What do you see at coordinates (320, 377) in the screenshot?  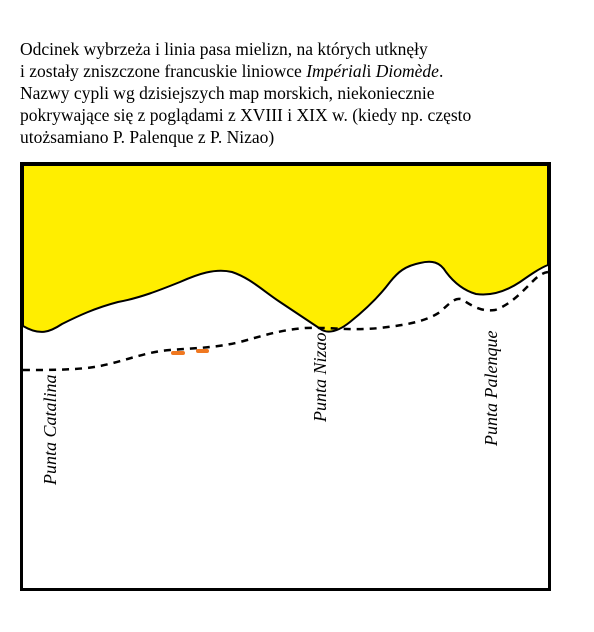 I see `cape-label: Punta Nizao` at bounding box center [320, 377].